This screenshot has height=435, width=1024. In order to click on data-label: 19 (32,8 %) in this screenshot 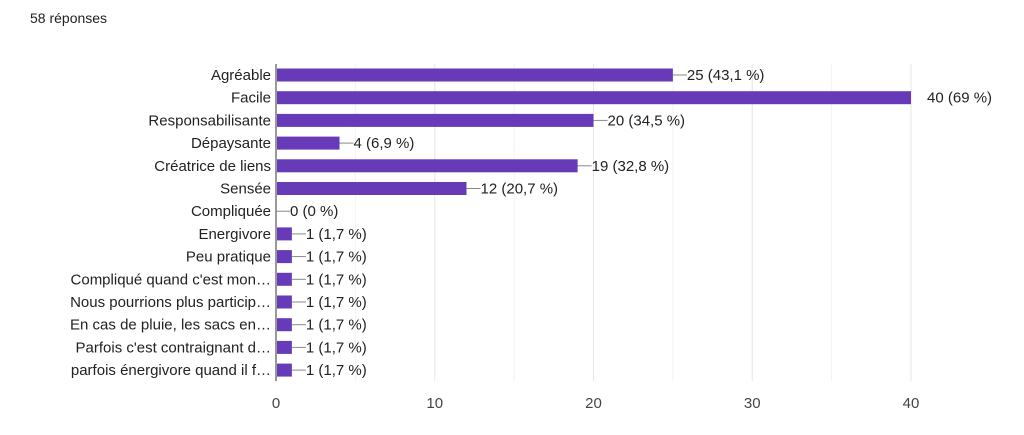, I will do `click(631, 166)`.